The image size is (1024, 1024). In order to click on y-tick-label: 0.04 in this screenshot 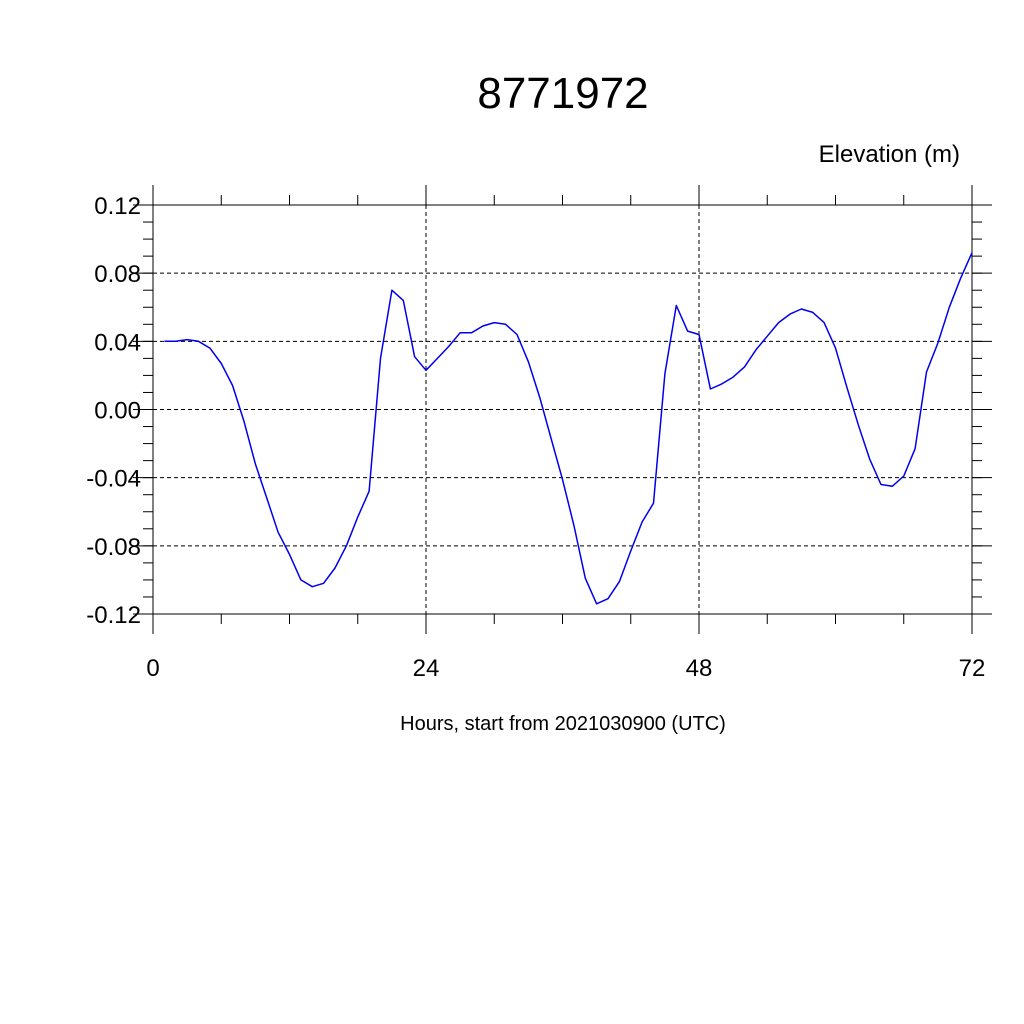, I will do `click(117, 342)`.